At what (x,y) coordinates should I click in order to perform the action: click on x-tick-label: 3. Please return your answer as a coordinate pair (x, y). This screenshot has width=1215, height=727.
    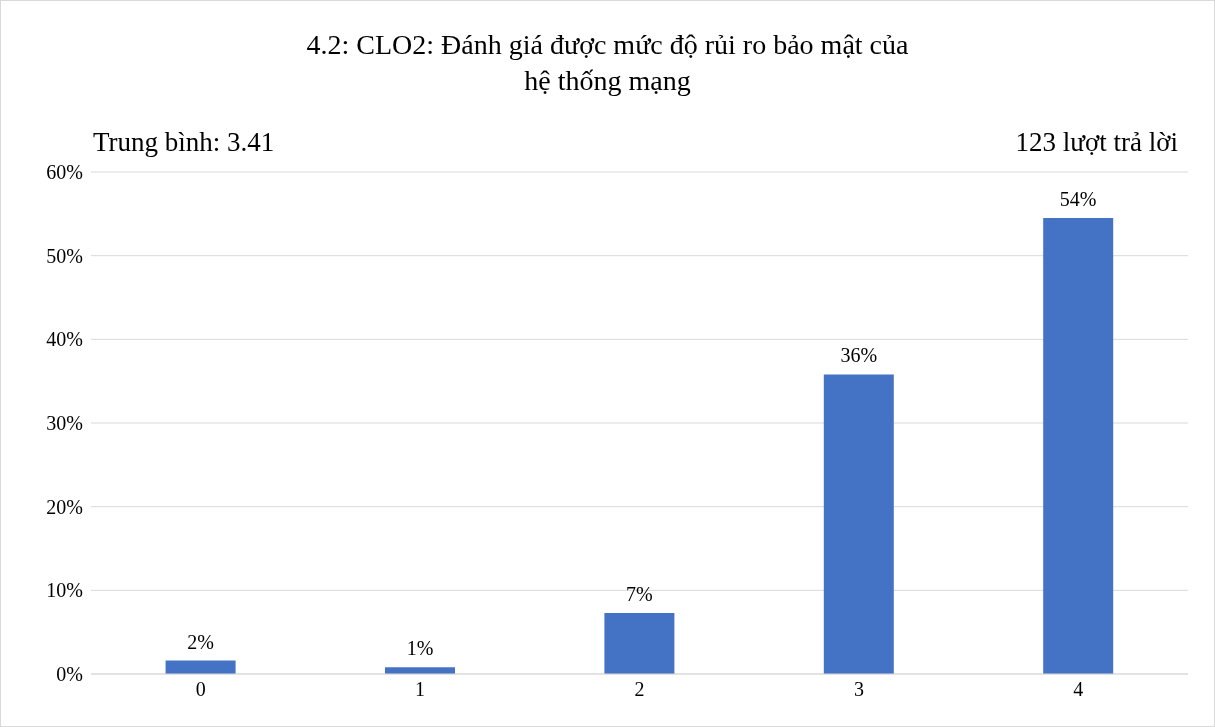
    Looking at the image, I should click on (858, 689).